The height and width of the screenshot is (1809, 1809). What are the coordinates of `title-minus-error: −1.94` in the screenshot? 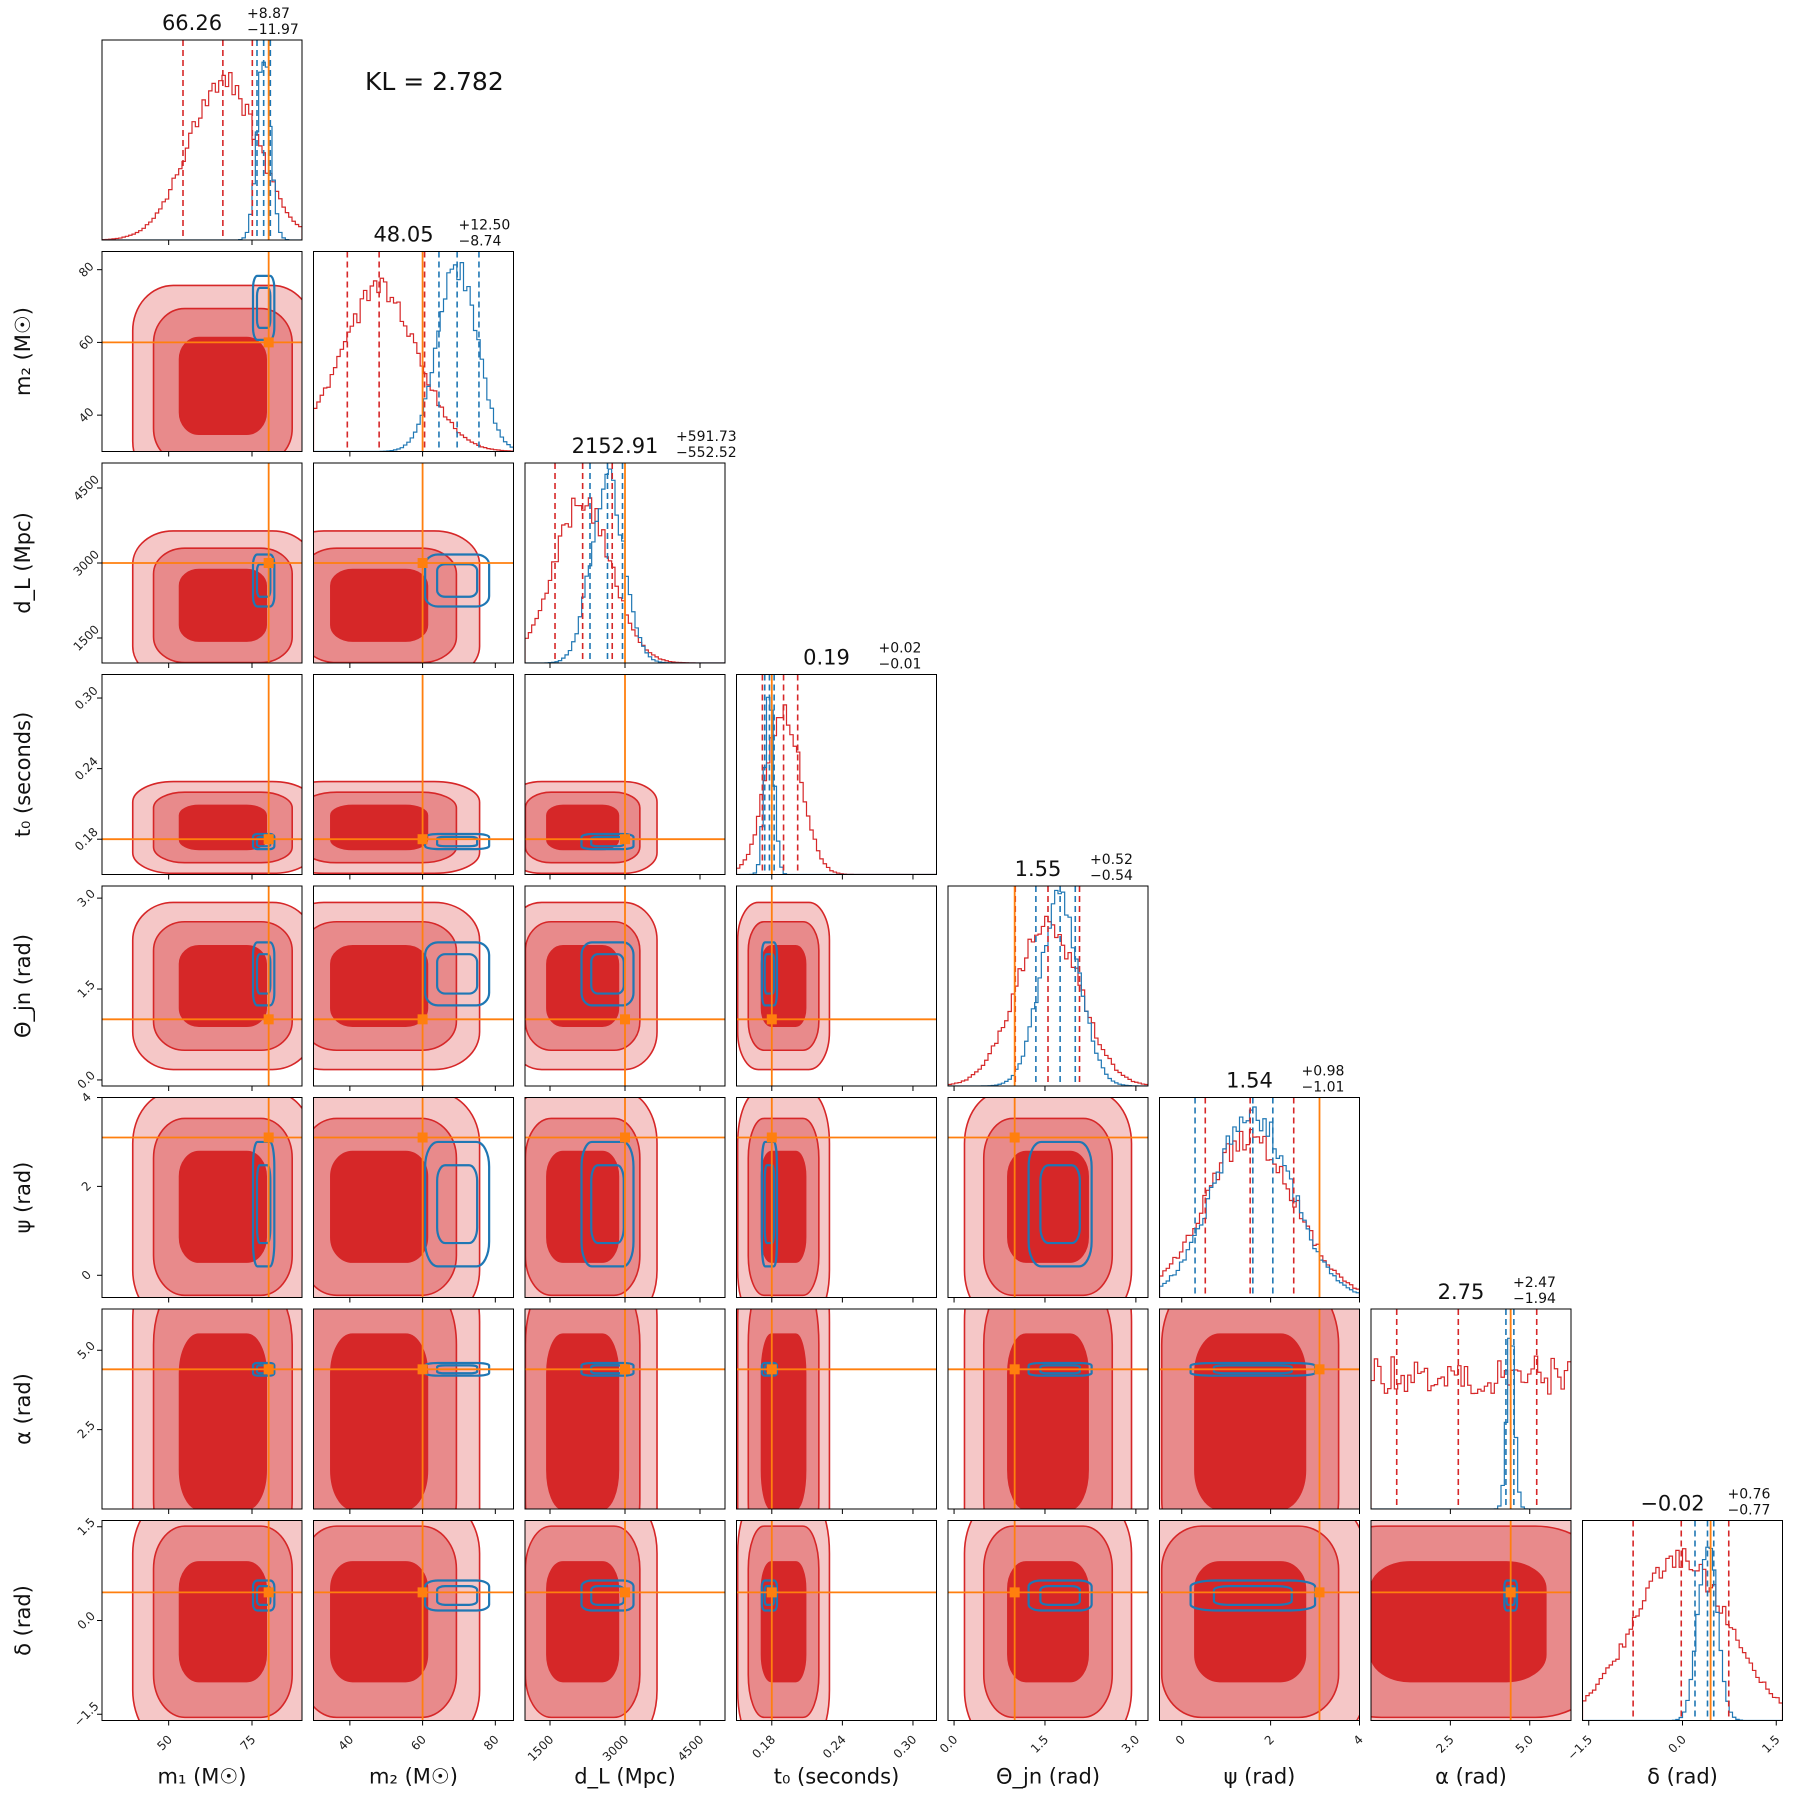 It's located at (1534, 1299).